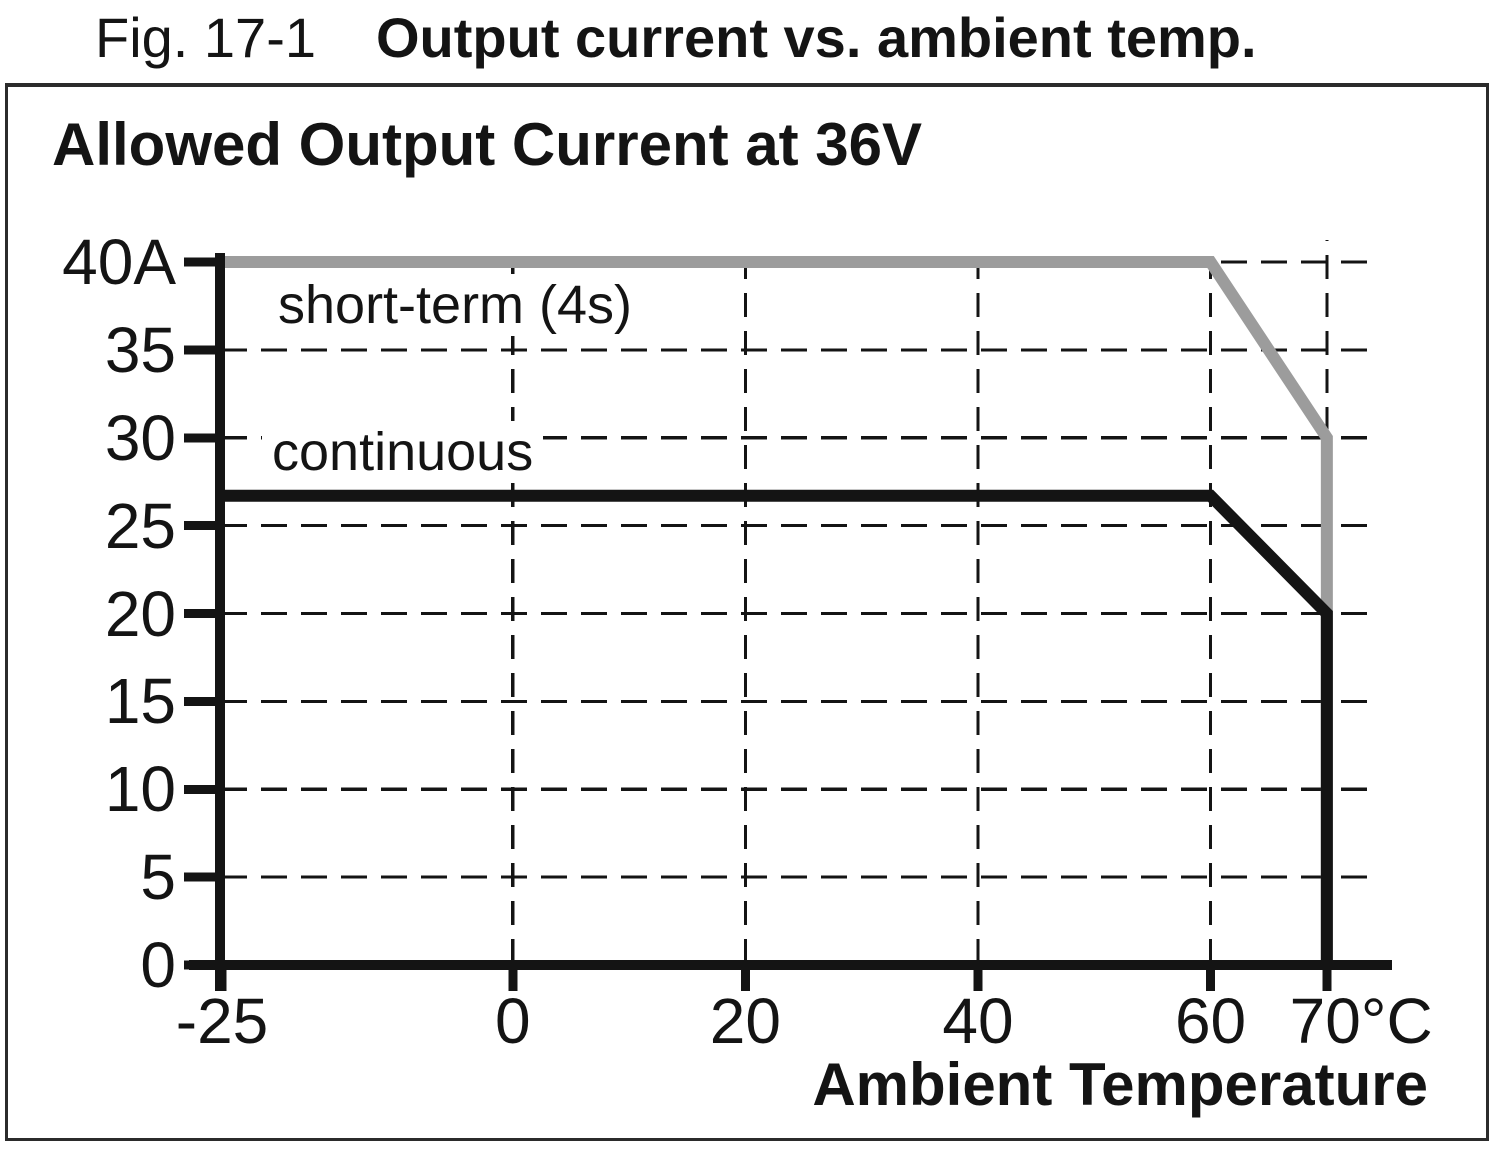  I want to click on y-tick-label-35: 35, so click(140, 349).